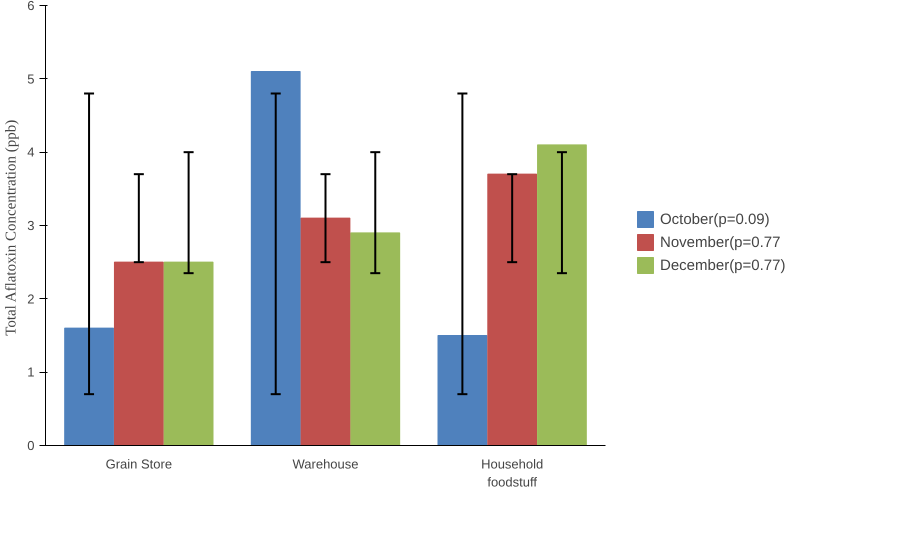 Image resolution: width=914 pixels, height=537 pixels. I want to click on y-tick-label: 6, so click(31, 6).